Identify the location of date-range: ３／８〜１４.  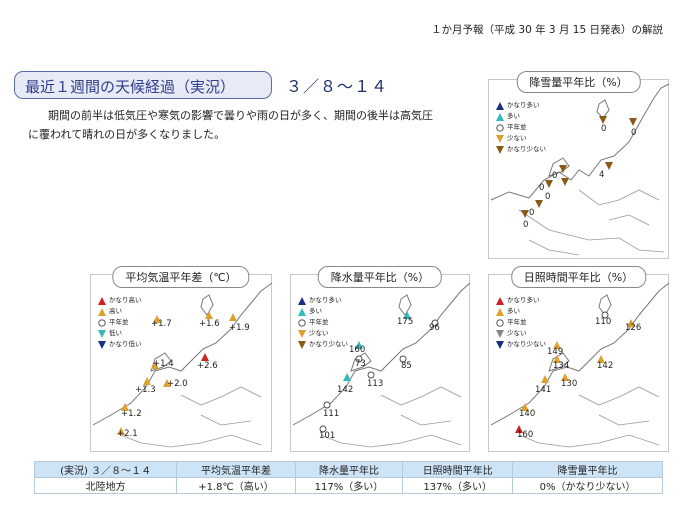
(337, 86).